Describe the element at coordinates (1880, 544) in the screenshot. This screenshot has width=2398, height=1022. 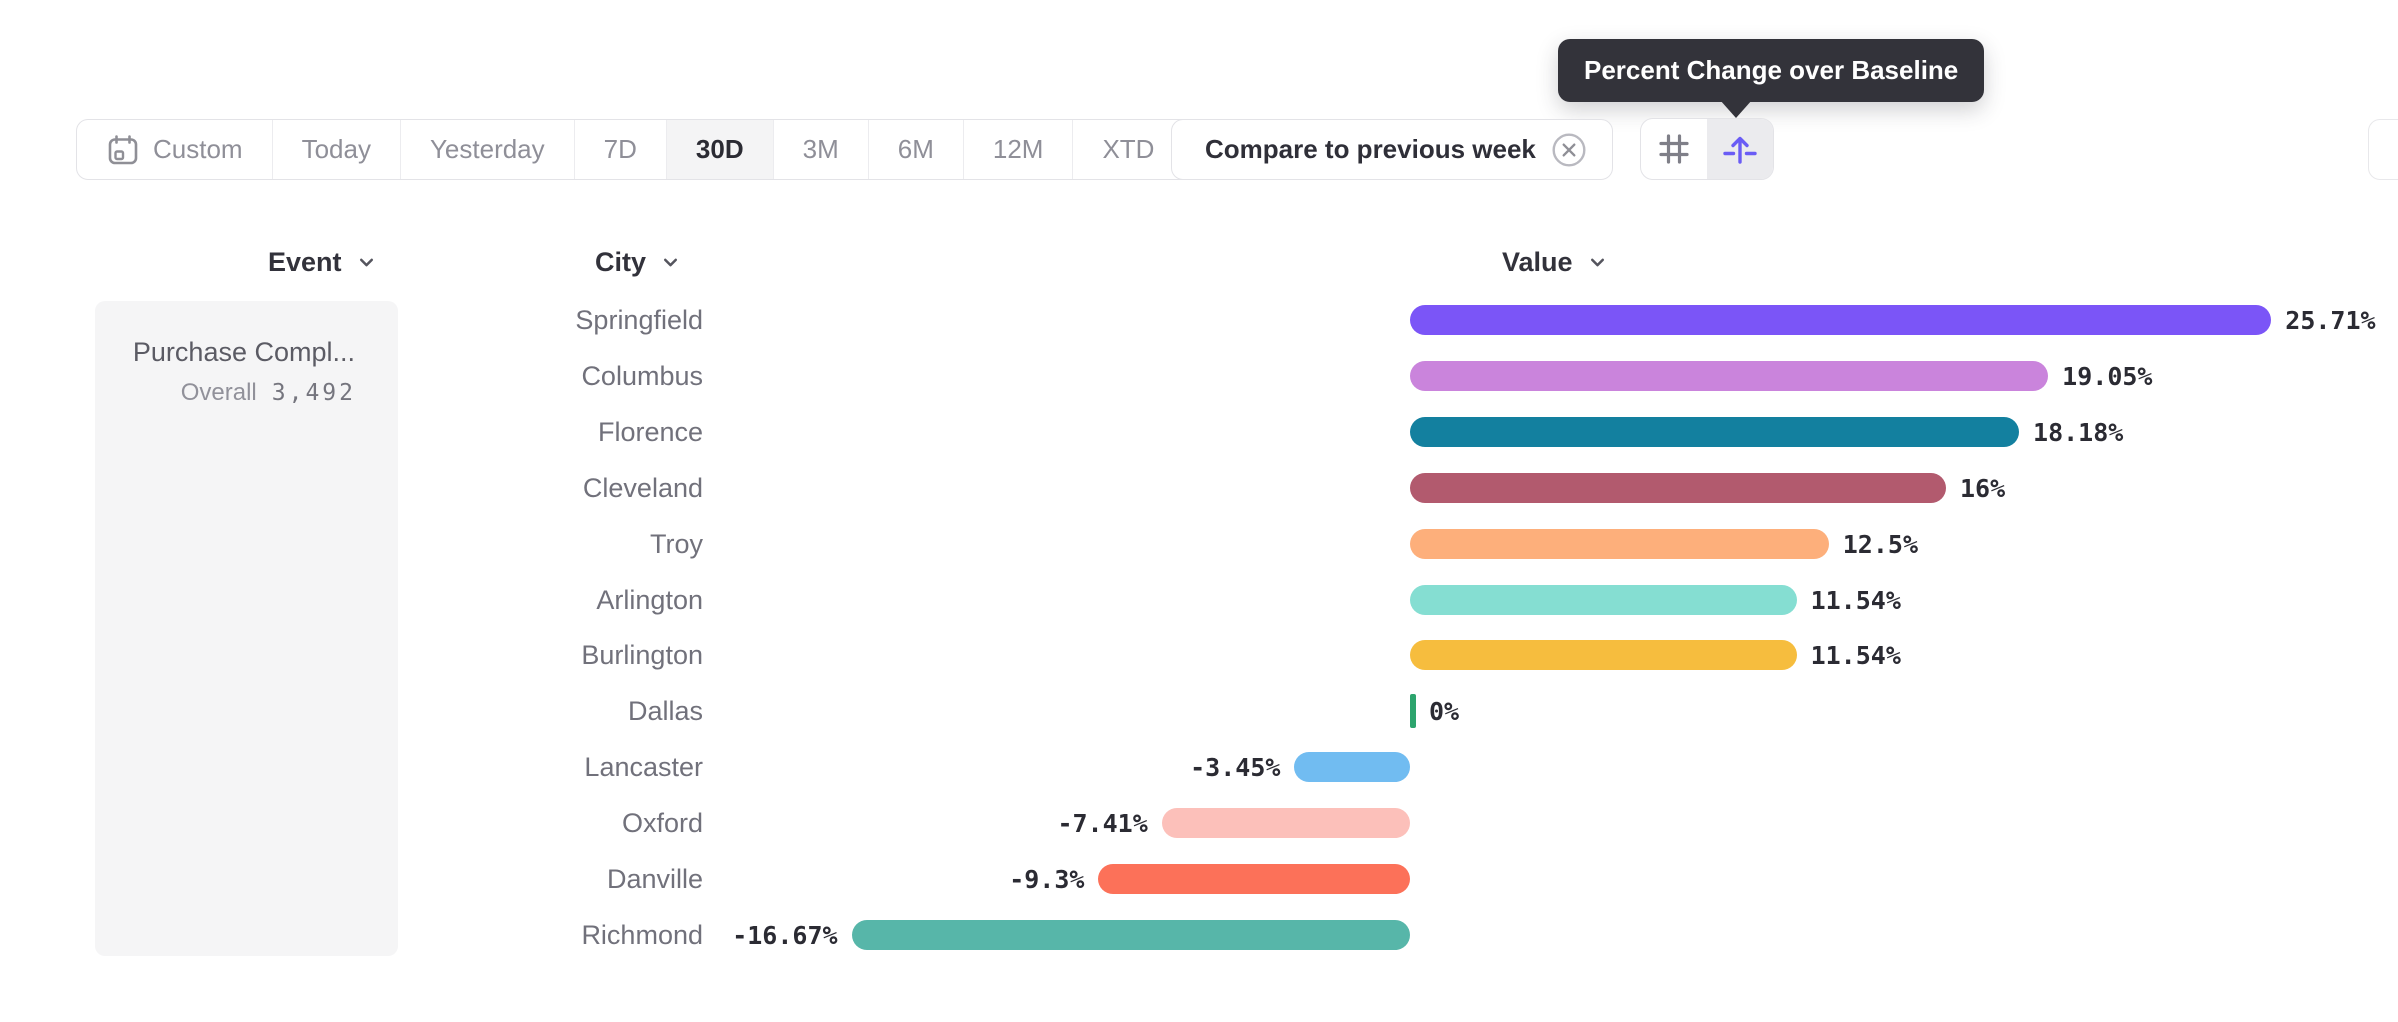
I see `value-label: 12.5%` at that location.